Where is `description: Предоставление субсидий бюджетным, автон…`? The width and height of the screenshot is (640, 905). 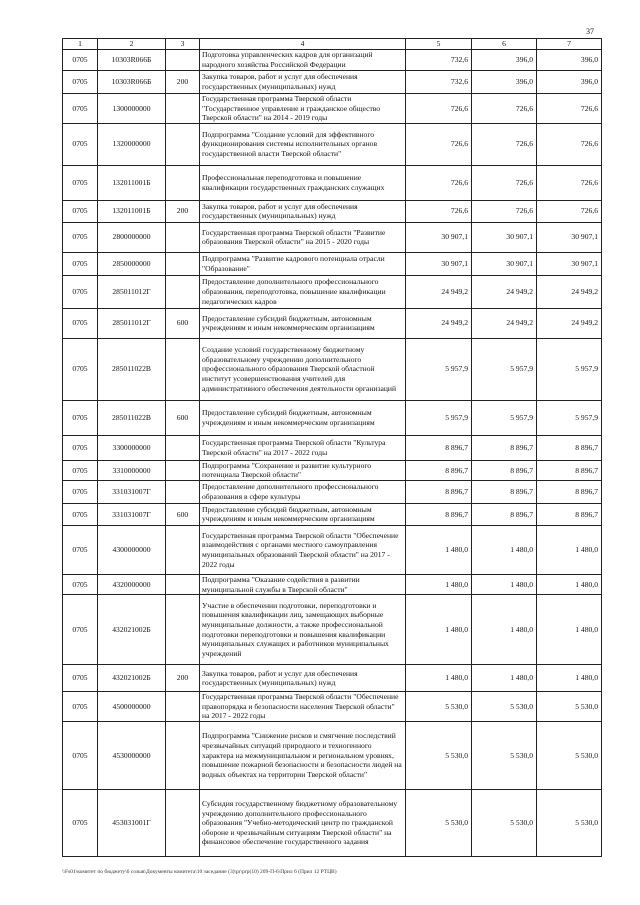 description: Предоставление субсидий бюджетным, автон… is located at coordinates (302, 417).